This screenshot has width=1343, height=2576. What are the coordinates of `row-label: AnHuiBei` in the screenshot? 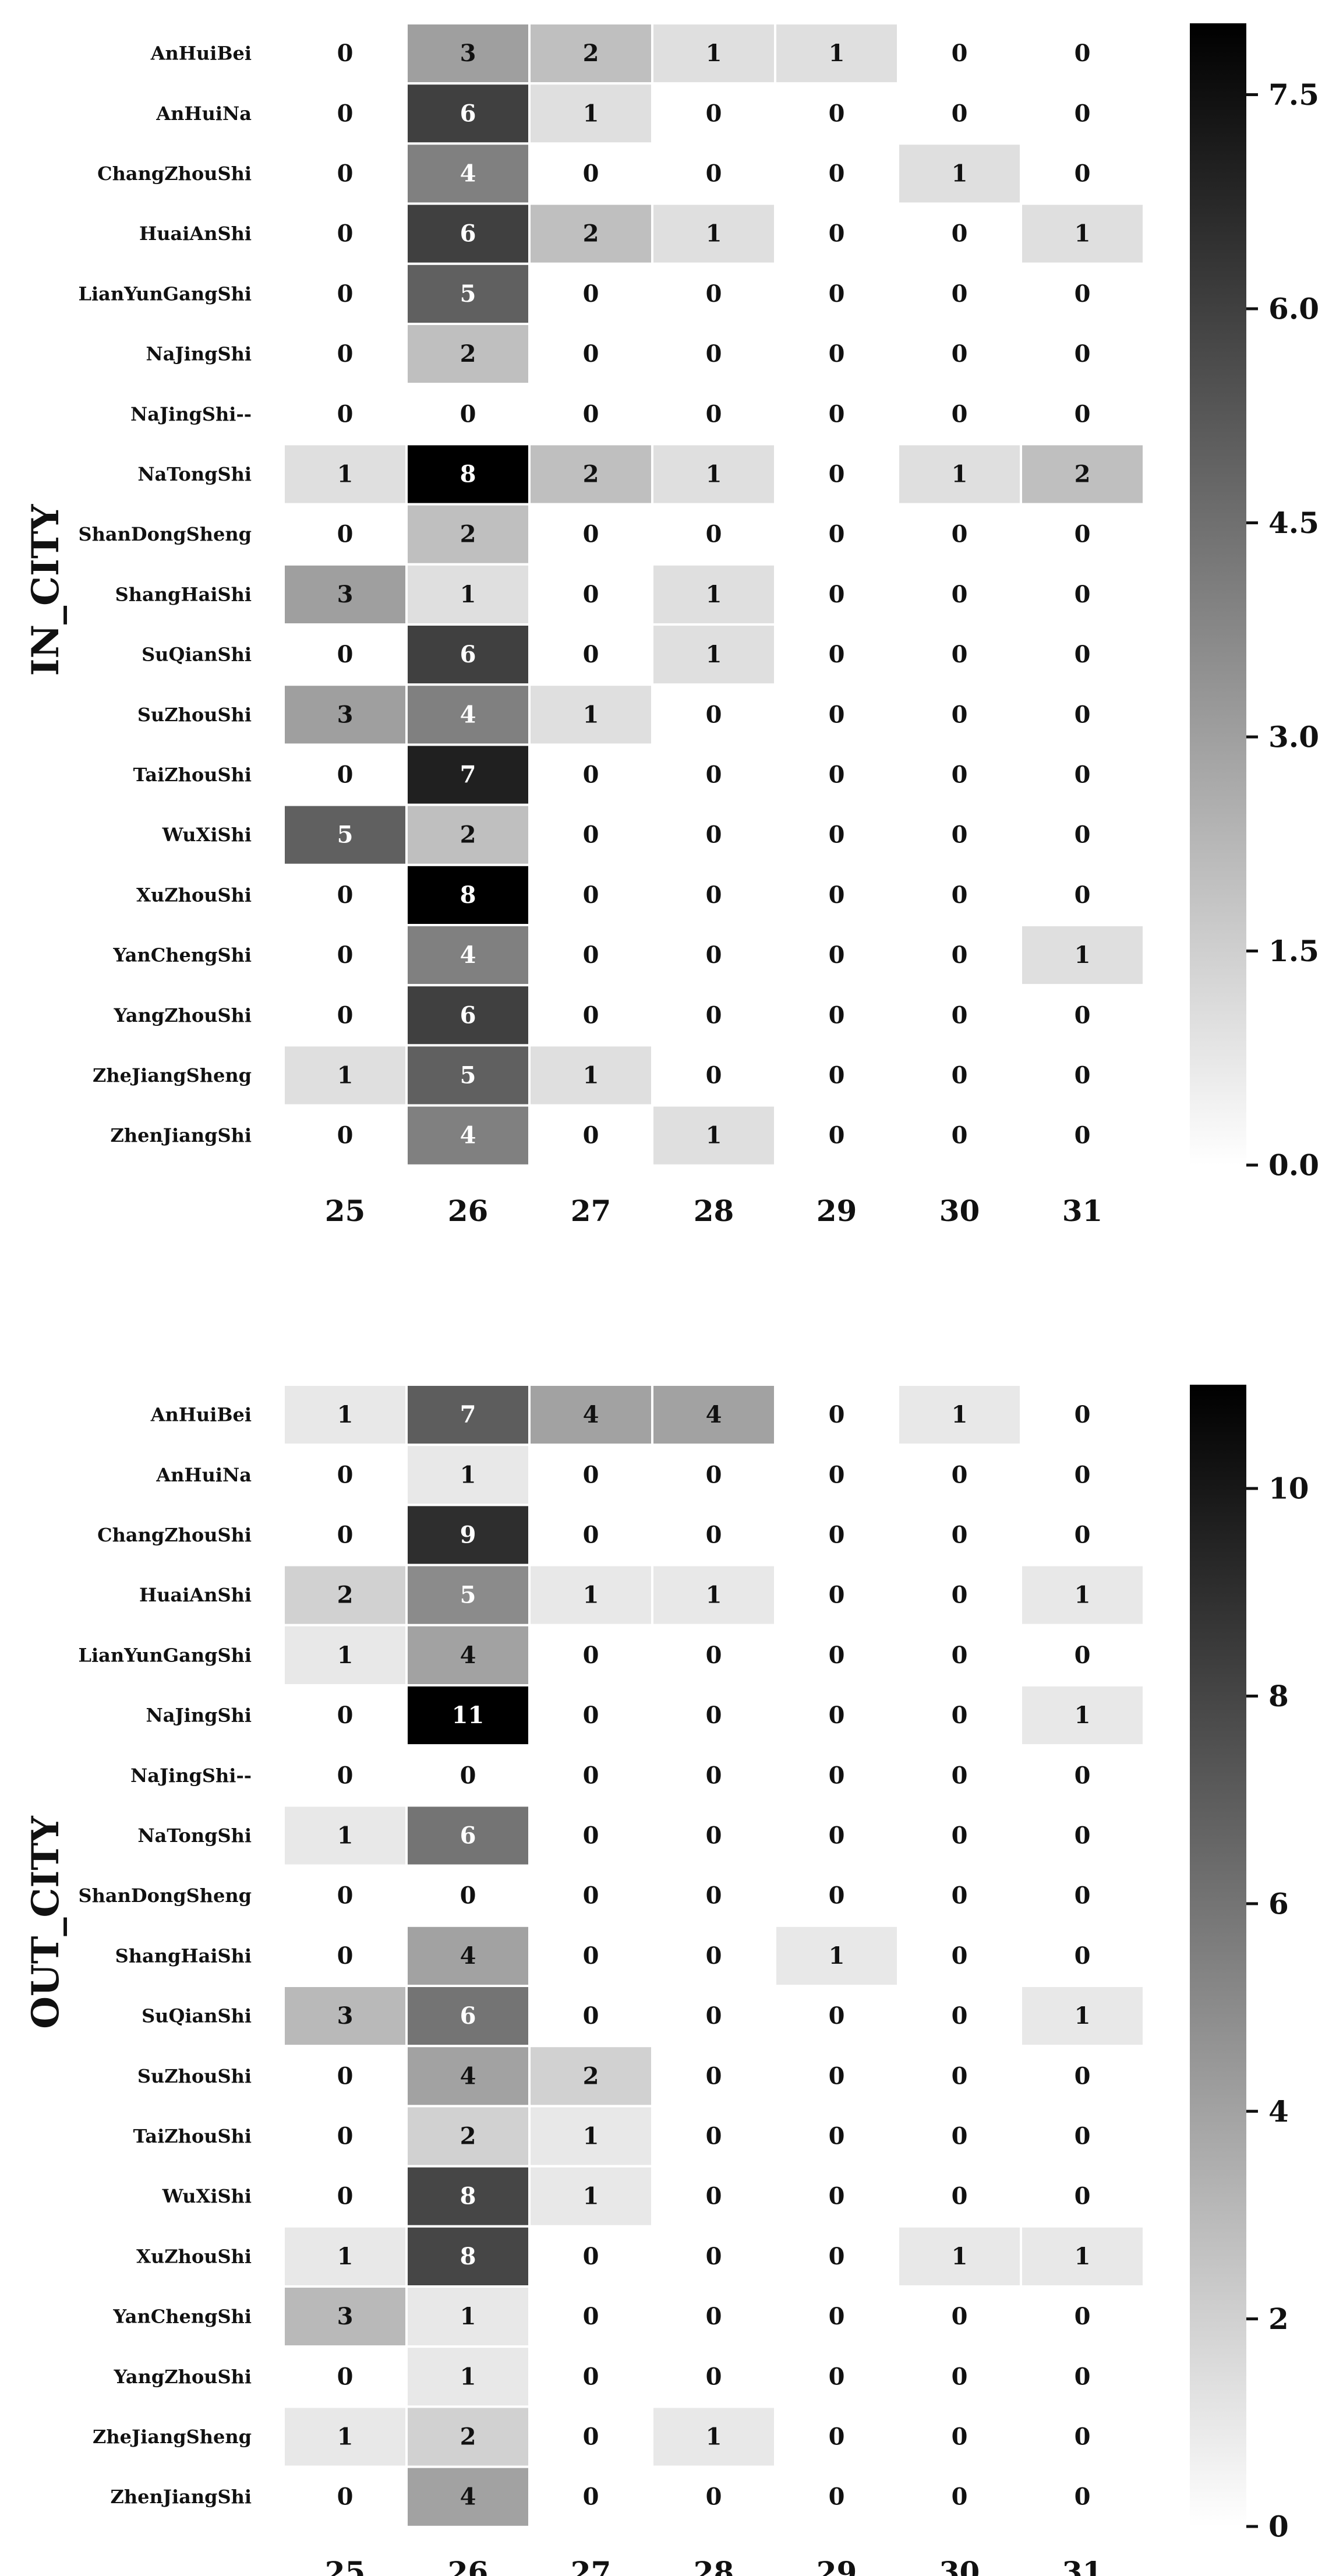 It's located at (201, 1415).